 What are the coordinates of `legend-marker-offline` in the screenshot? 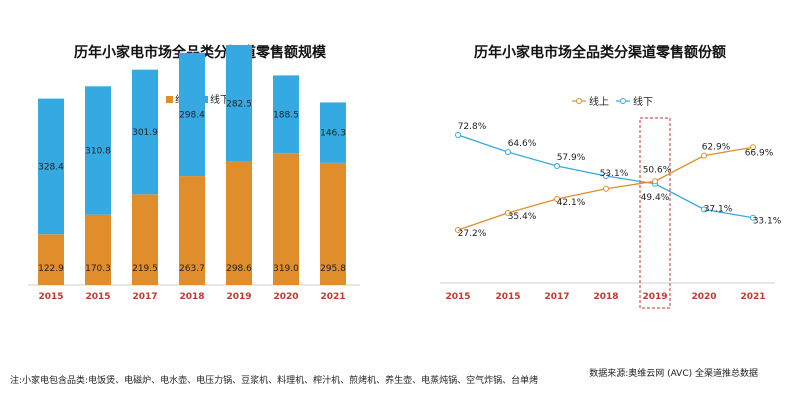 It's located at (623, 101).